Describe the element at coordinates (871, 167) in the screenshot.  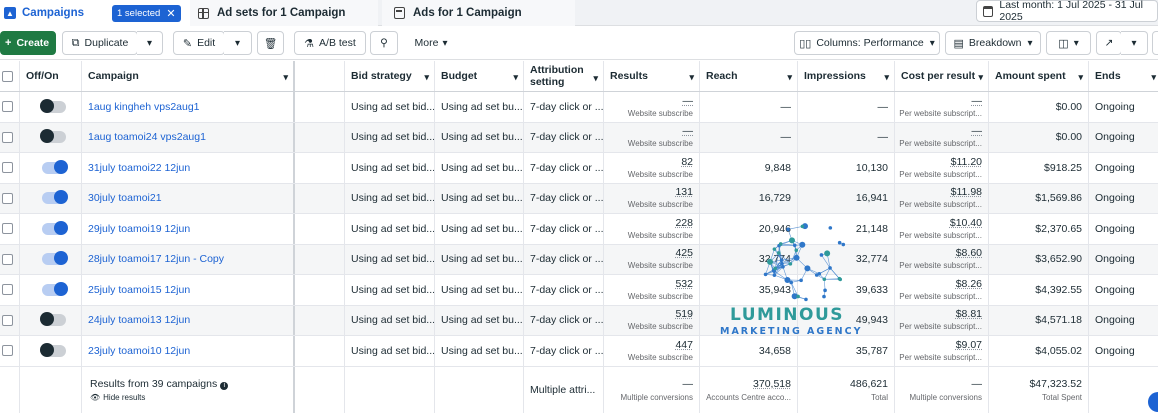
I see `impressions-value: 10,130` at that location.